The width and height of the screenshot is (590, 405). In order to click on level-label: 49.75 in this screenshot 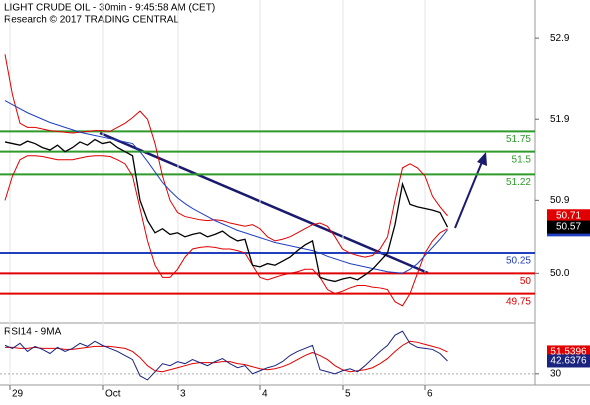, I will do `click(518, 301)`.